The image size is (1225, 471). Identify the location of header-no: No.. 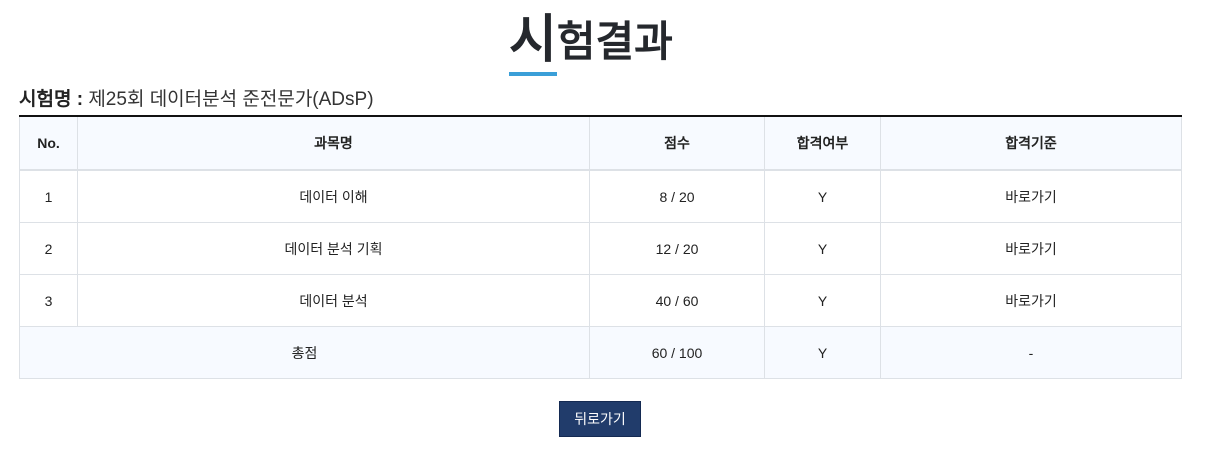
(48, 143).